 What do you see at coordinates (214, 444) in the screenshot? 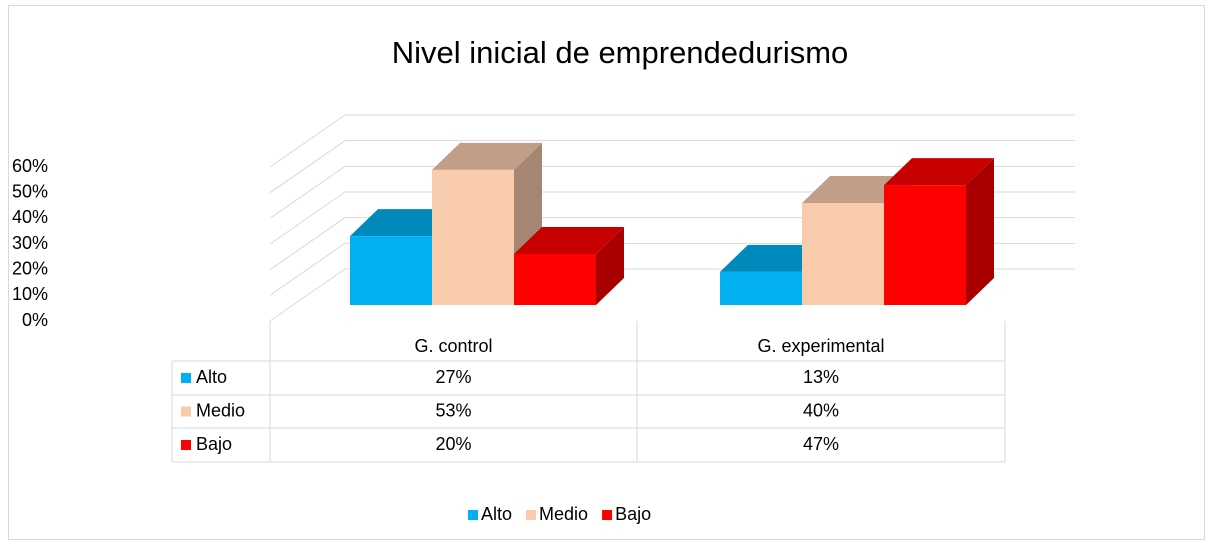
I see `table-row-label: Bajo` at bounding box center [214, 444].